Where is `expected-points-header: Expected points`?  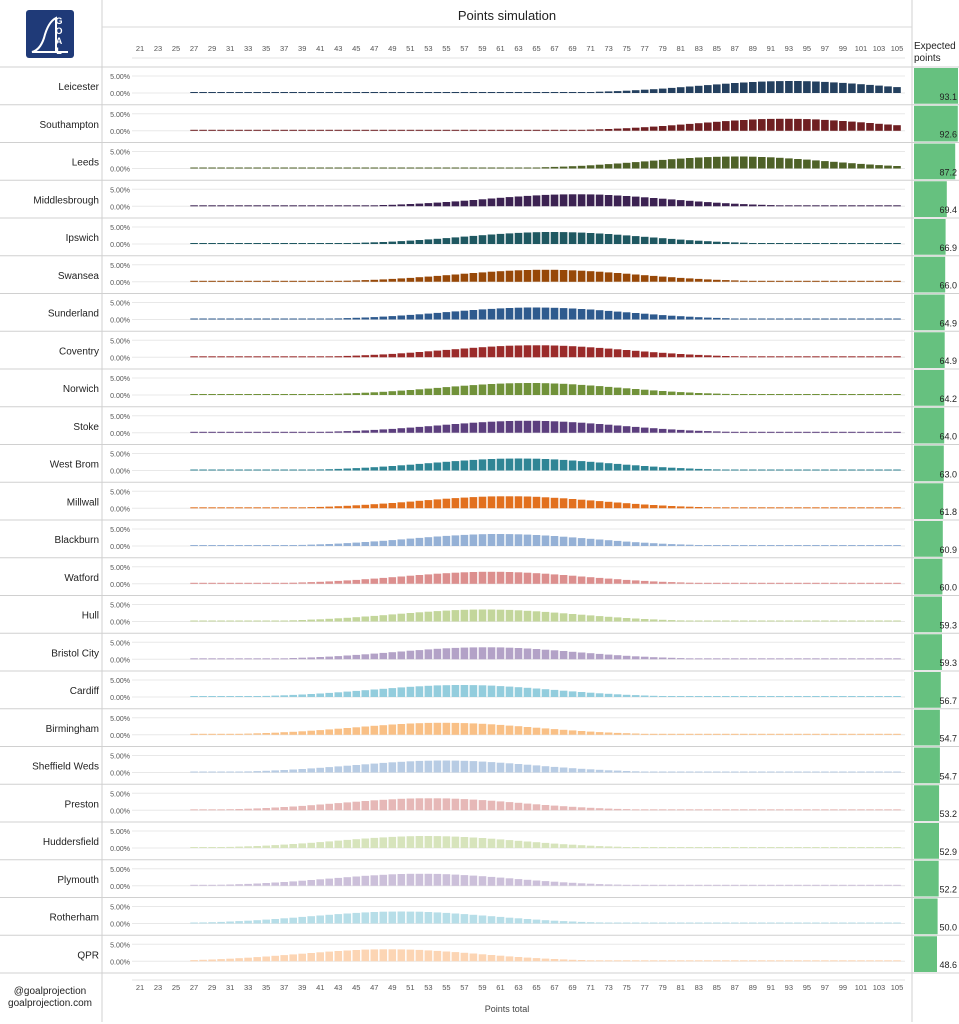 expected-points-header: Expected points is located at coordinates (935, 52).